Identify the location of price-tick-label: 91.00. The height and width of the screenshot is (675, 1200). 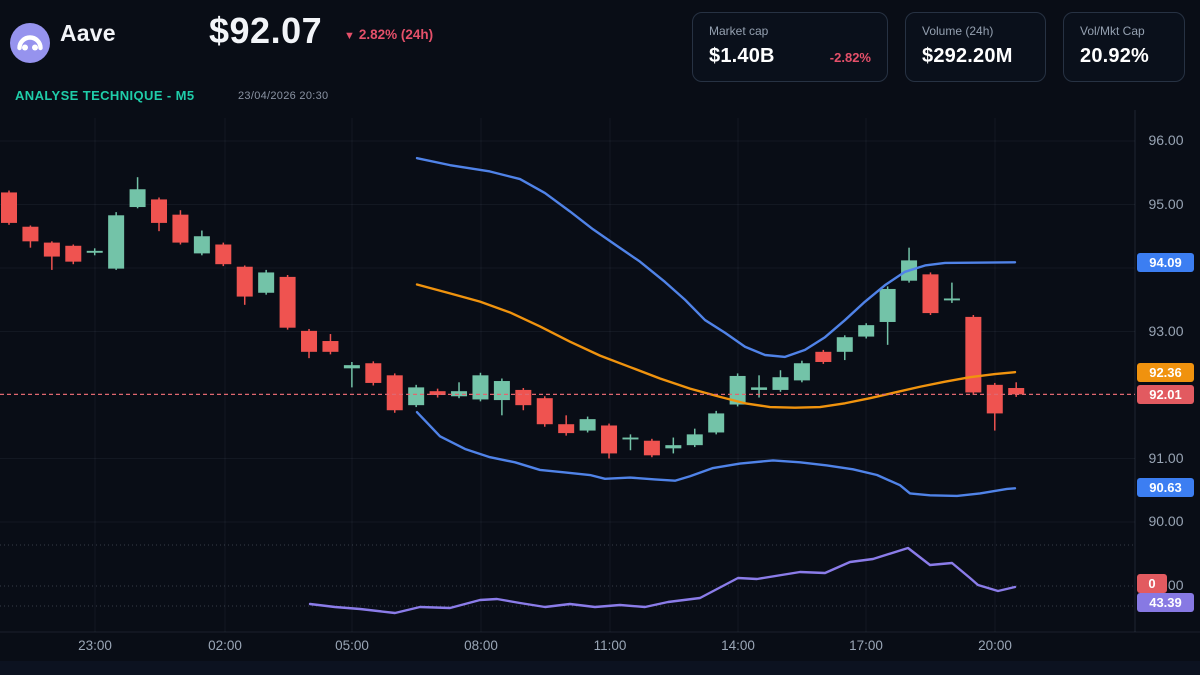
(1166, 457).